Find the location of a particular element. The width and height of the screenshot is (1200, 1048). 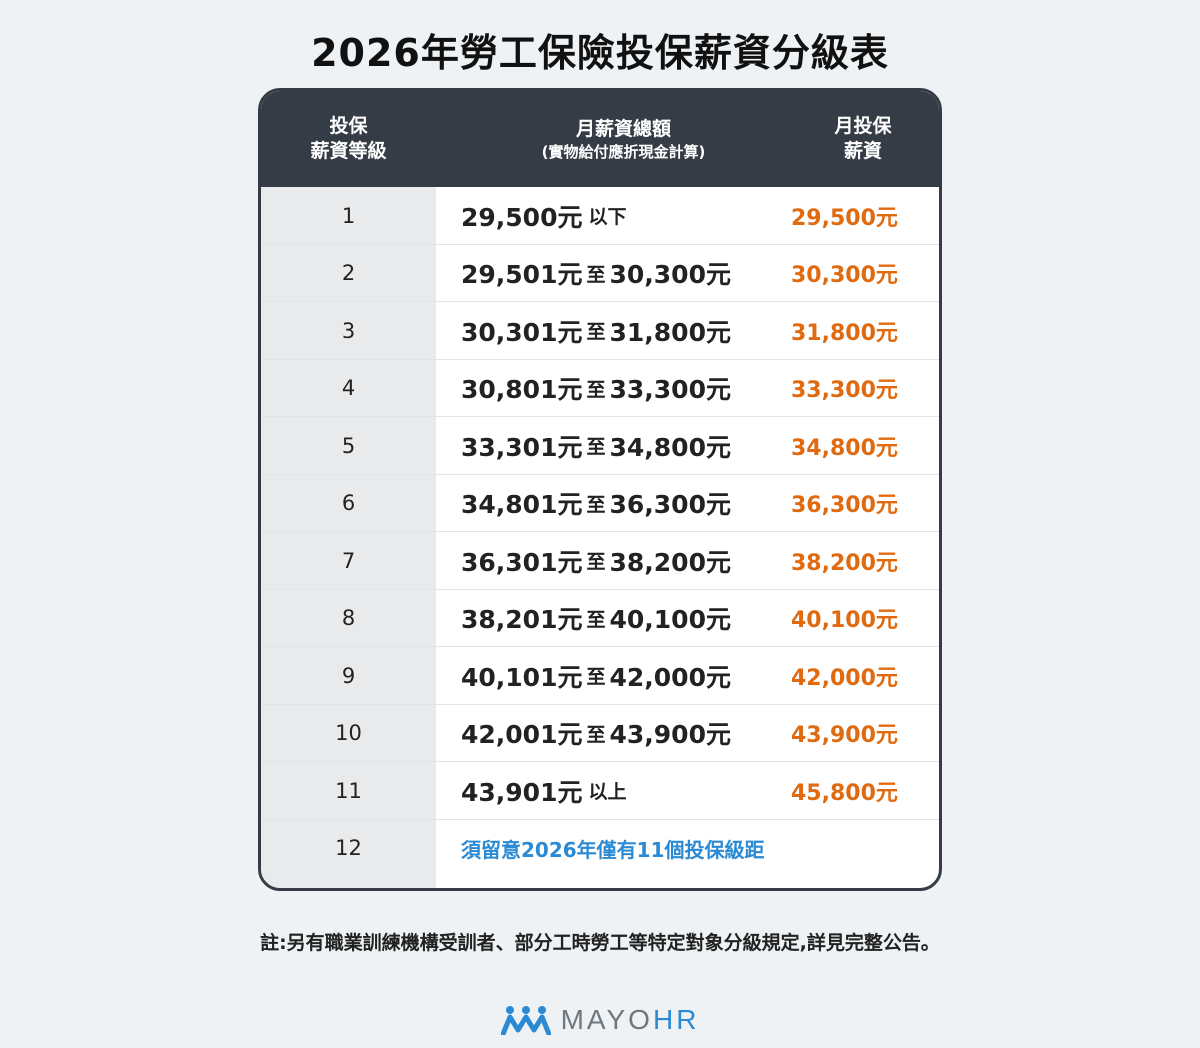

level-cell: 12 is located at coordinates (348, 848).